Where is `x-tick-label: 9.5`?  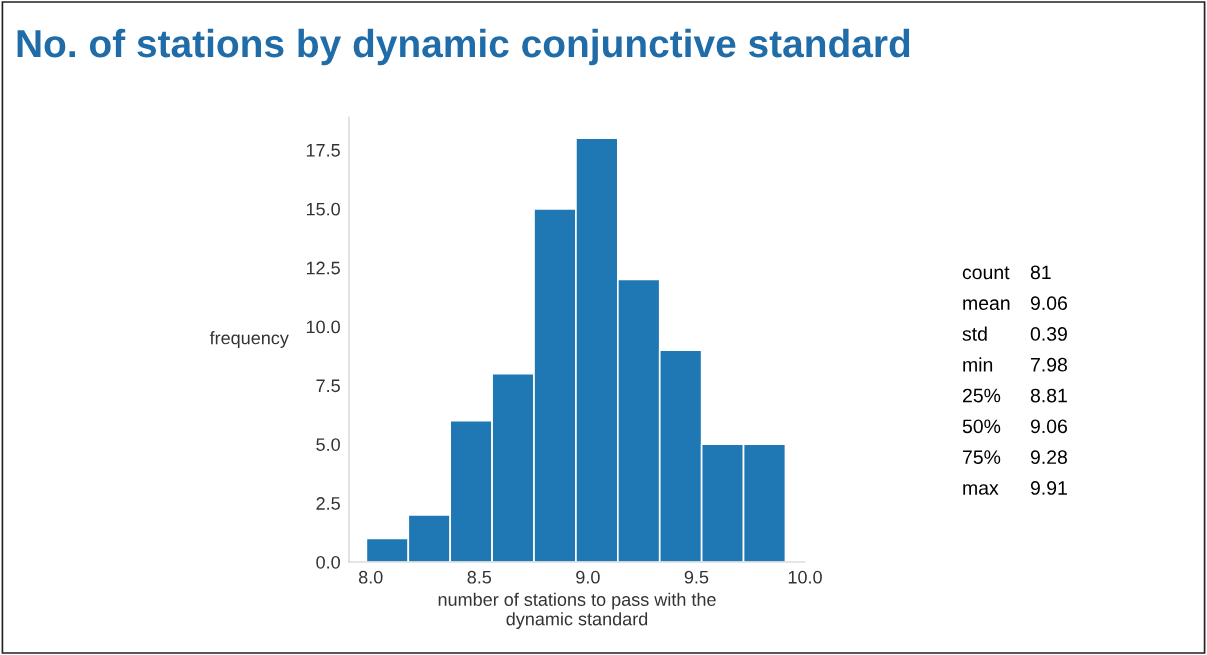 x-tick-label: 9.5 is located at coordinates (696, 577).